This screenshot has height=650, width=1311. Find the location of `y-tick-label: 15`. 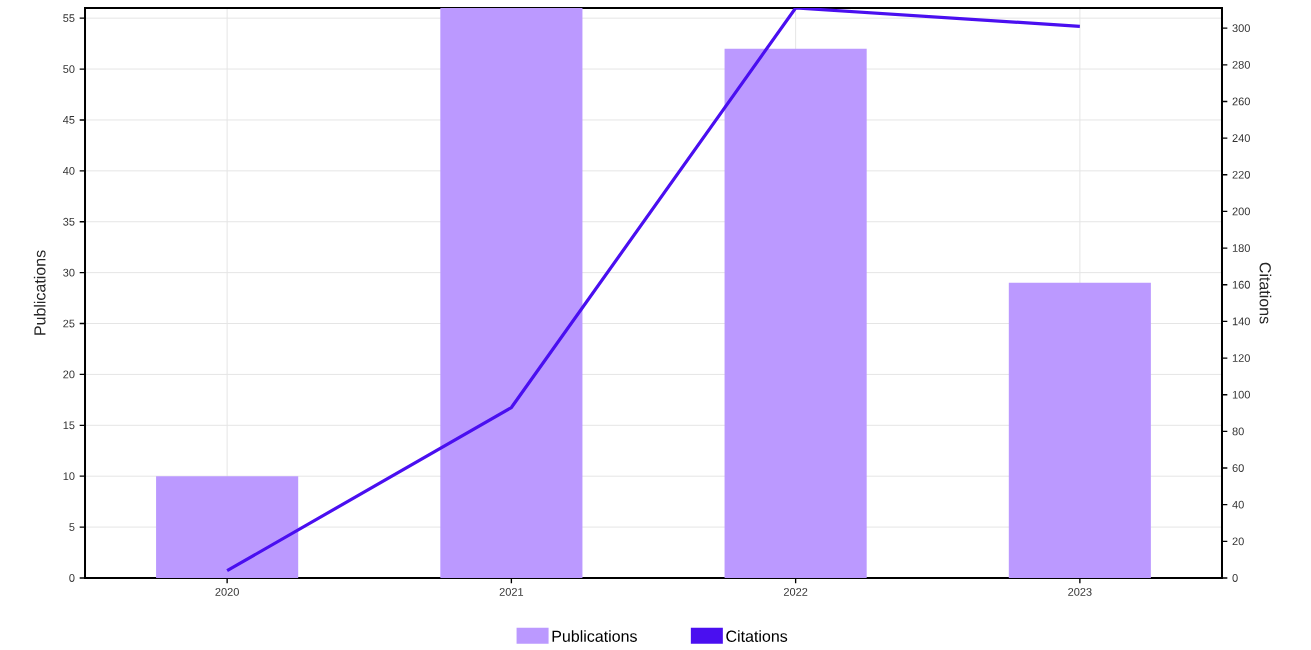

y-tick-label: 15 is located at coordinates (69, 425).